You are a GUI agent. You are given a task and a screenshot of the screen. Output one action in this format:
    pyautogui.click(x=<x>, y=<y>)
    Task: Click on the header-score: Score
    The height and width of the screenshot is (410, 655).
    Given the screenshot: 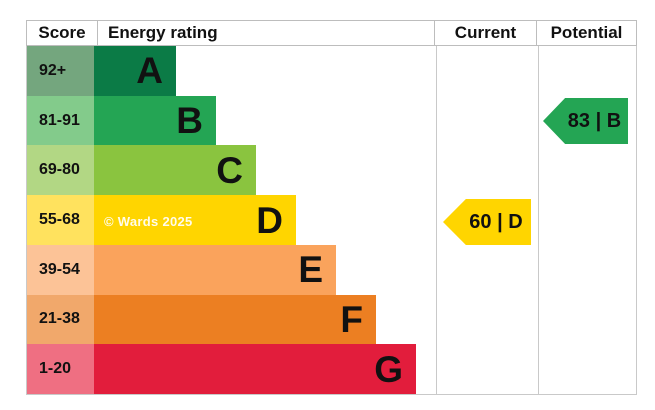 What is the action you would take?
    pyautogui.click(x=62, y=32)
    